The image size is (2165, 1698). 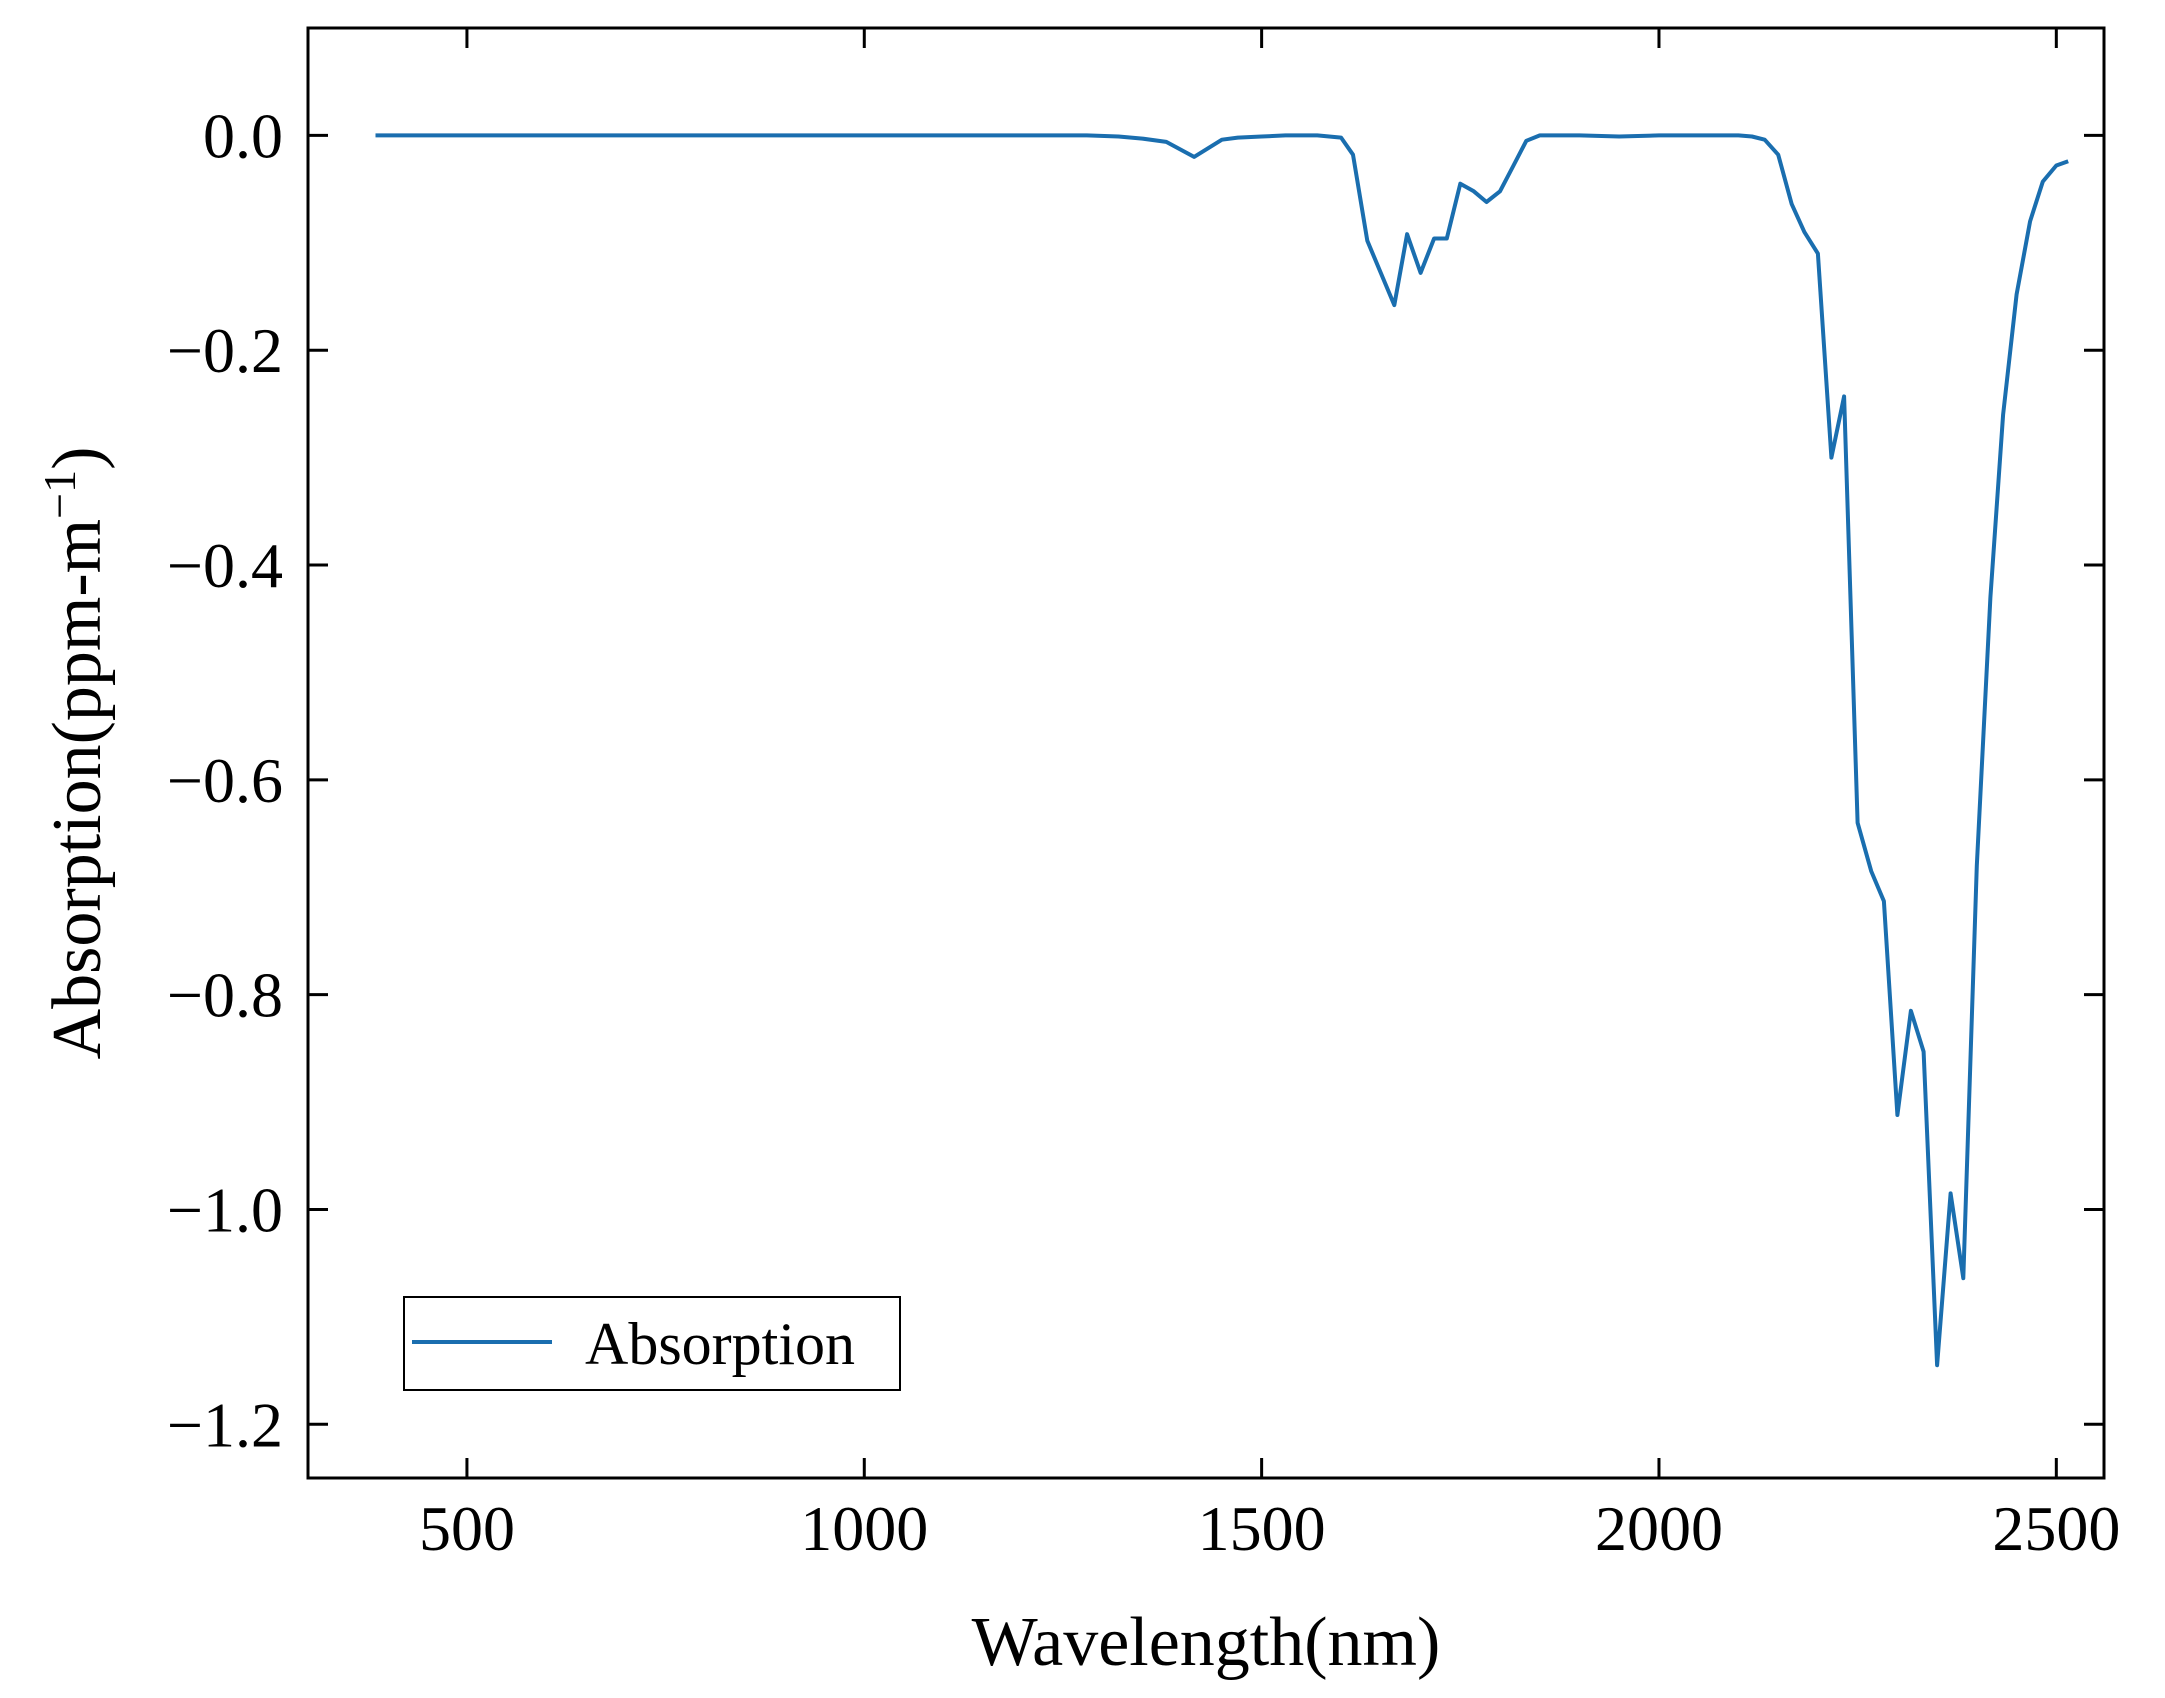 I want to click on y-axis-title: Absorption(ppm-m−1), so click(x=75, y=753).